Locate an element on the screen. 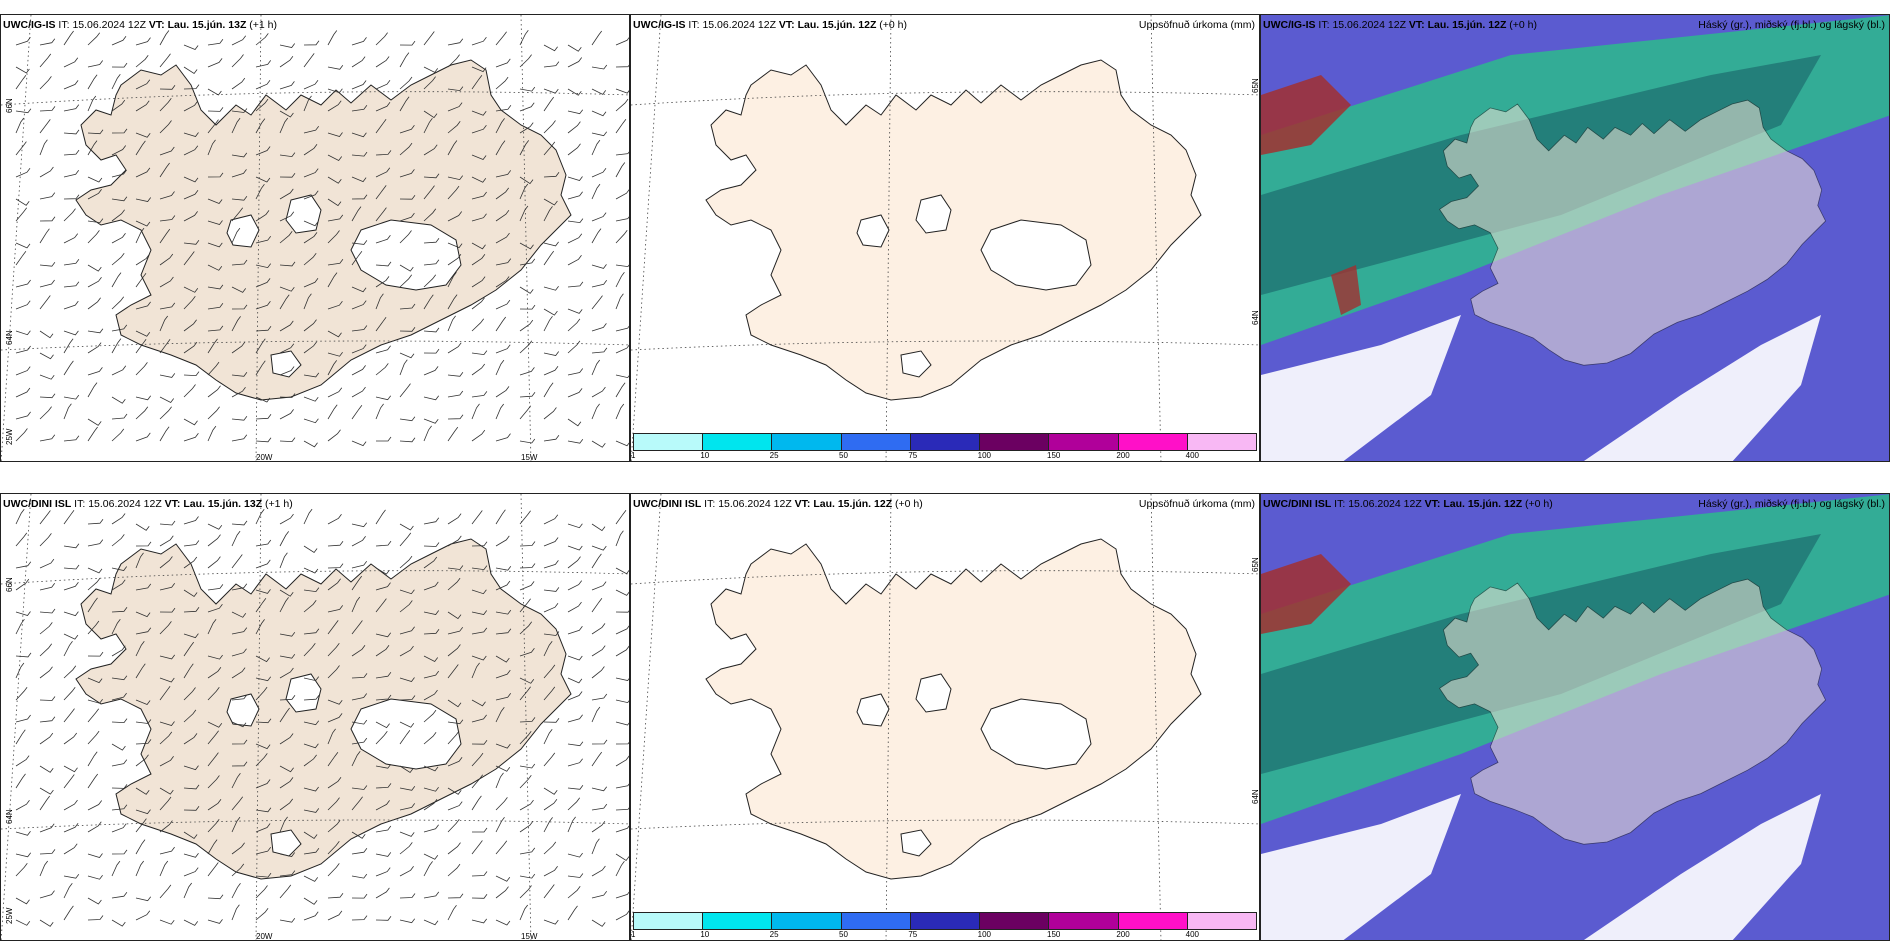 The height and width of the screenshot is (950, 1900). model-name: UWC/DINI ISL is located at coordinates (37, 504).